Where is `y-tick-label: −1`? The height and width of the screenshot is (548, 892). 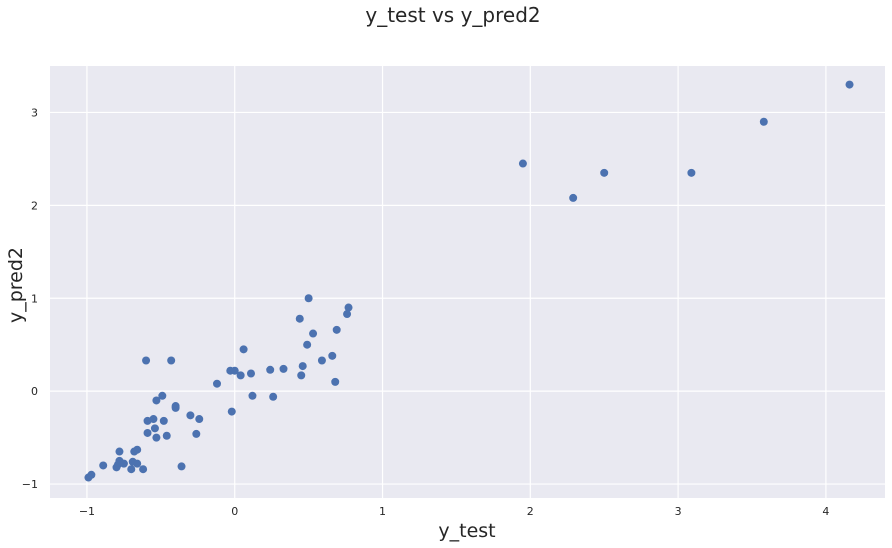
y-tick-label: −1 is located at coordinates (30, 484).